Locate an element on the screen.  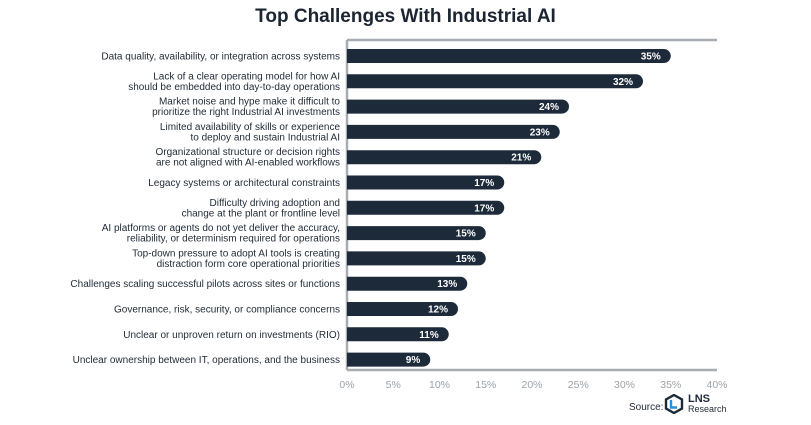
x-tick-label: 40% is located at coordinates (716, 385).